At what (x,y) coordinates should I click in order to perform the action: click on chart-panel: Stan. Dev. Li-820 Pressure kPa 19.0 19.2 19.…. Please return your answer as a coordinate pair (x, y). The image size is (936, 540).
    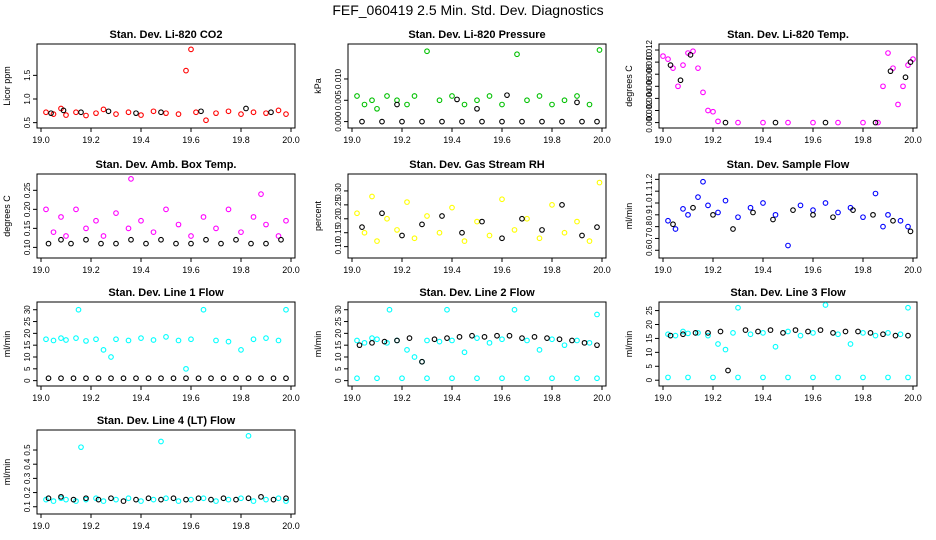
    Looking at the image, I should click on (462, 87).